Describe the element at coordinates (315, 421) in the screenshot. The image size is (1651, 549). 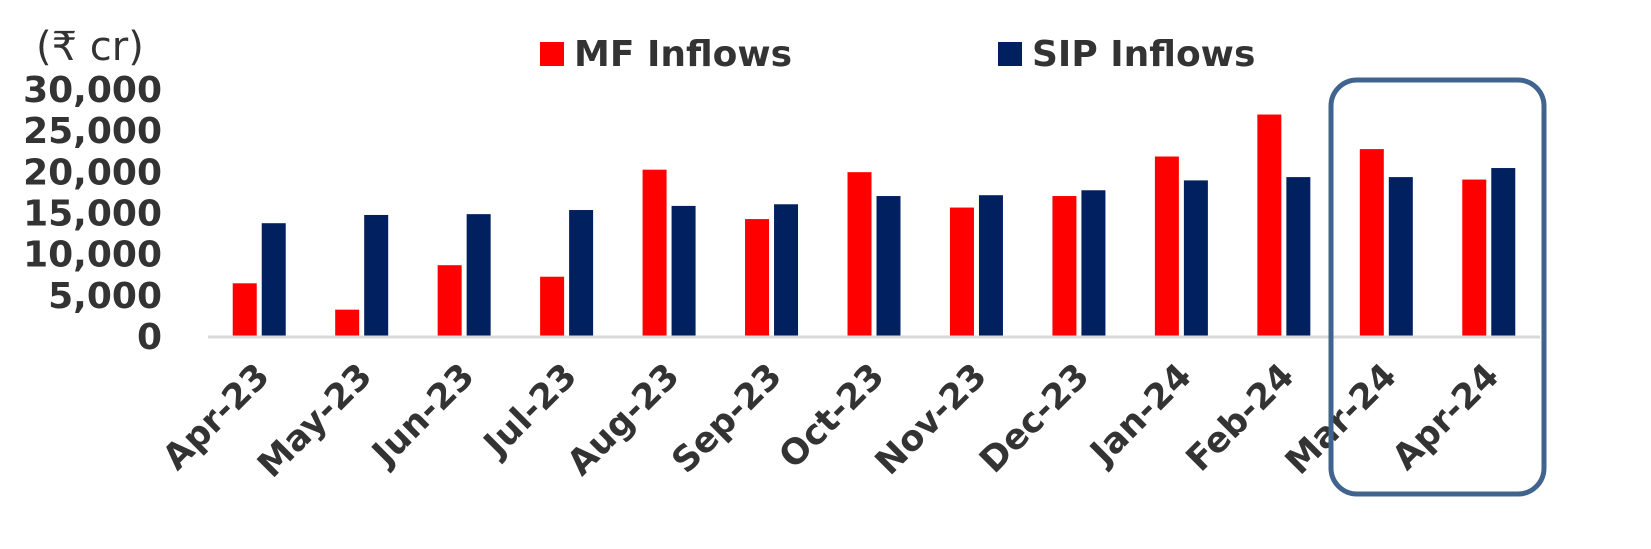
I see `x-tick-label-may-23: May-23` at that location.